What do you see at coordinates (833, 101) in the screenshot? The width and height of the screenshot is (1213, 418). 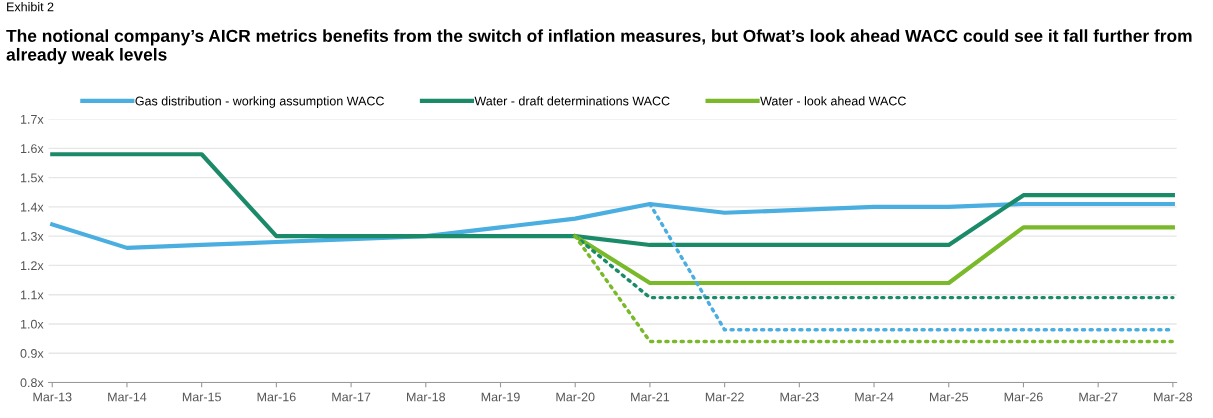 I see `legend-label: Water - look ahead WACC` at bounding box center [833, 101].